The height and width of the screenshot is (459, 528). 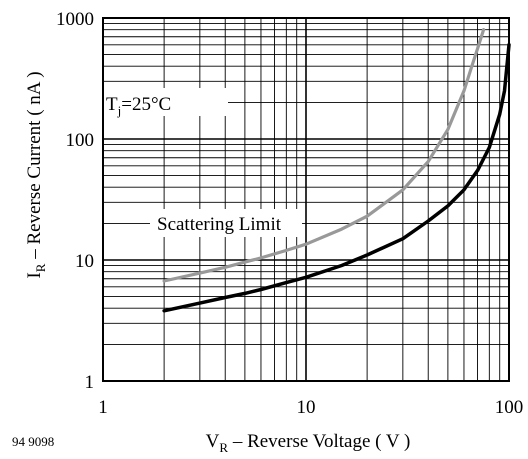 What do you see at coordinates (112, 104) in the screenshot?
I see `temperature-label-main: T` at bounding box center [112, 104].